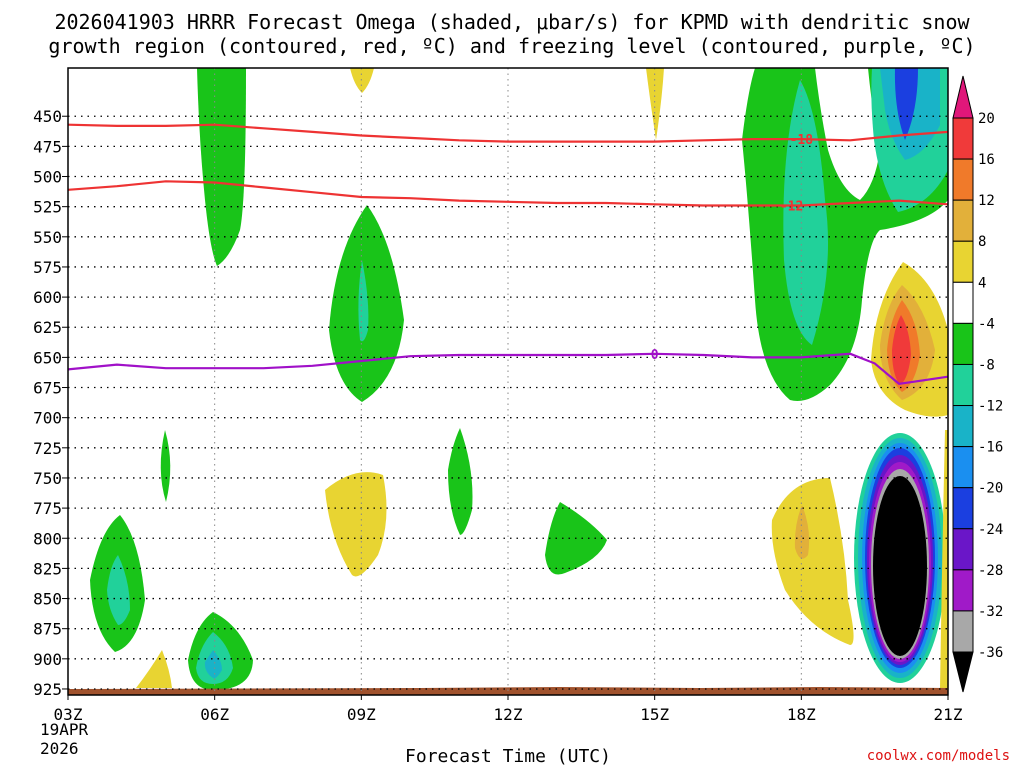  I want to click on y-tick-label: 625, so click(47, 327).